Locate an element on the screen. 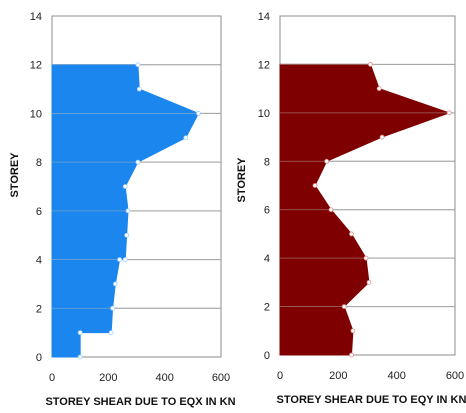  x-axis-title: STOREY SHEAR DUE TO EQX IN KN is located at coordinates (140, 402).